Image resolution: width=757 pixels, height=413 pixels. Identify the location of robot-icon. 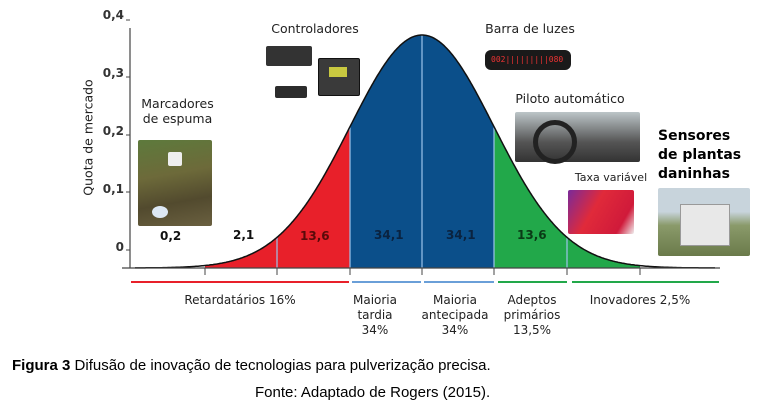
(705, 225).